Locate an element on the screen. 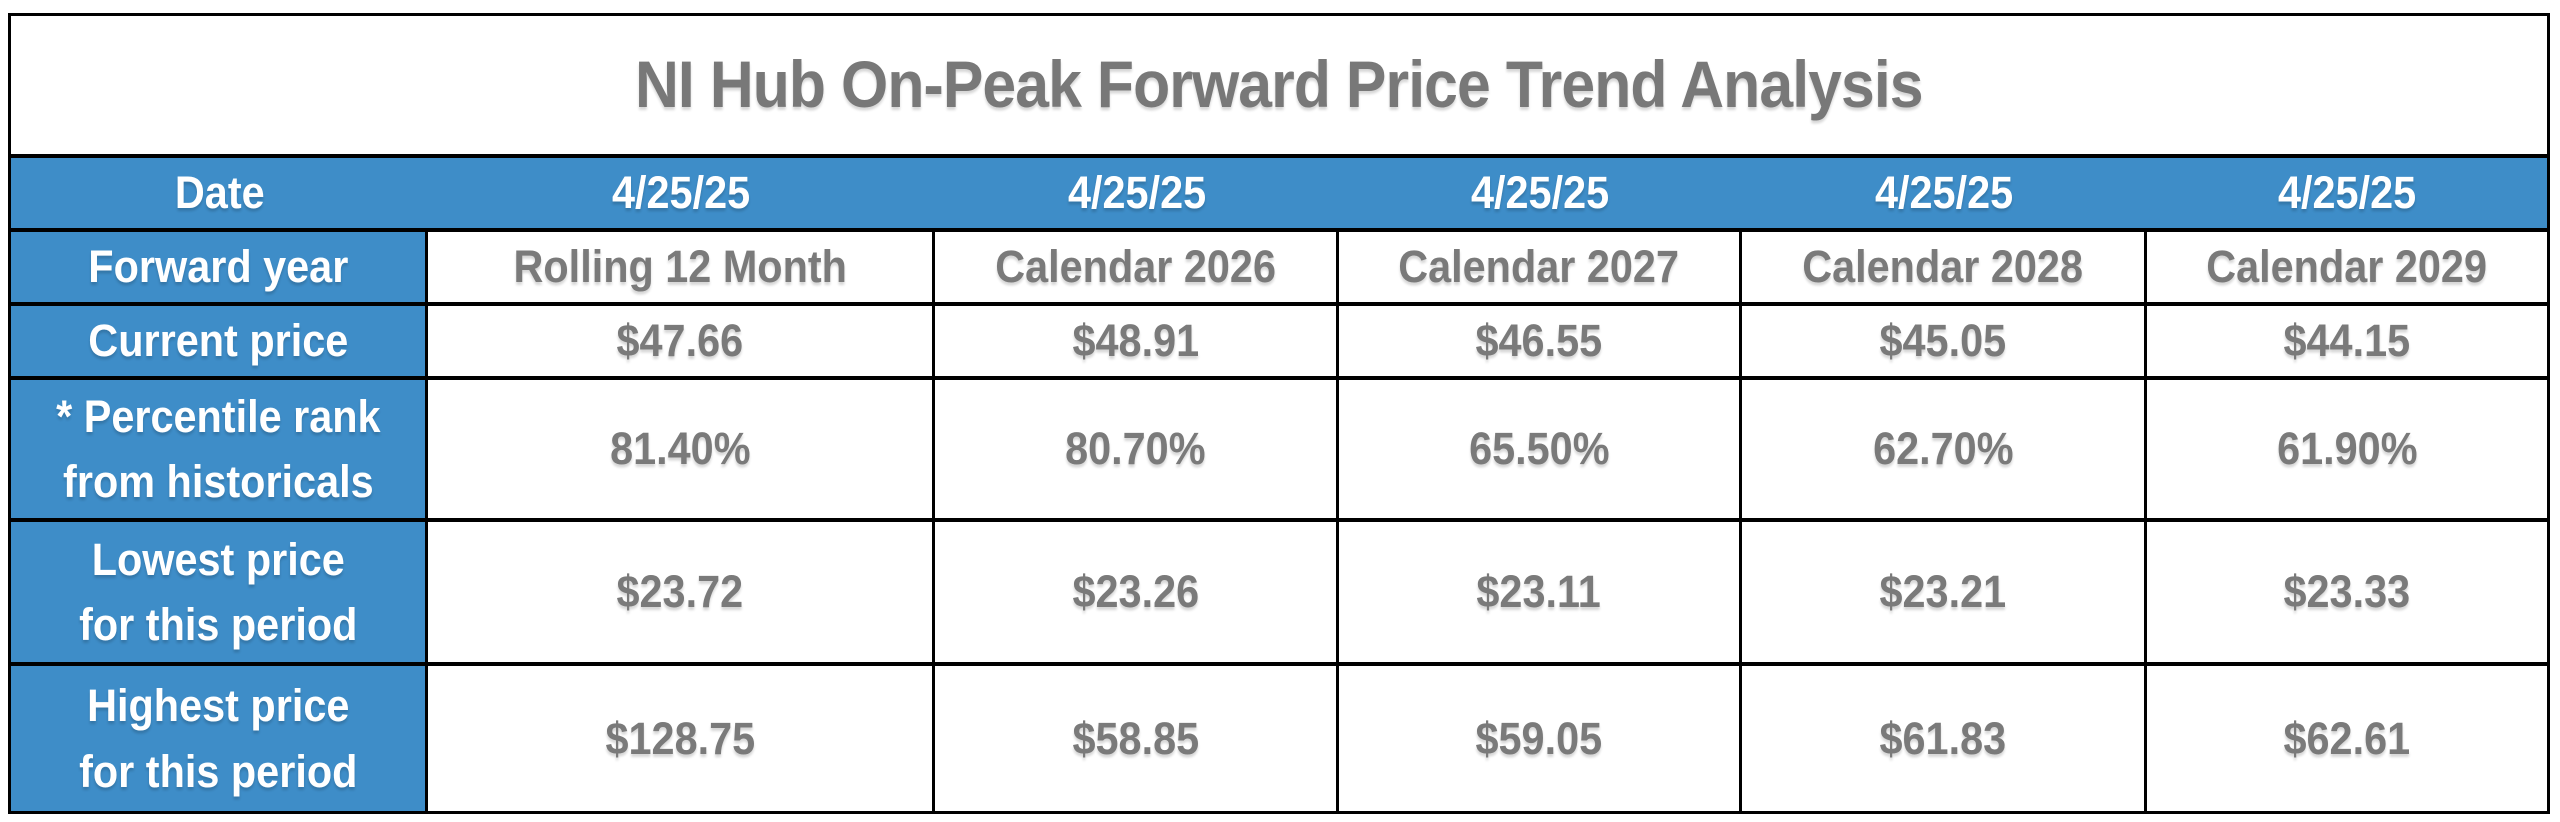 The image size is (2560, 822). cell-value: $61.83 is located at coordinates (1943, 738).